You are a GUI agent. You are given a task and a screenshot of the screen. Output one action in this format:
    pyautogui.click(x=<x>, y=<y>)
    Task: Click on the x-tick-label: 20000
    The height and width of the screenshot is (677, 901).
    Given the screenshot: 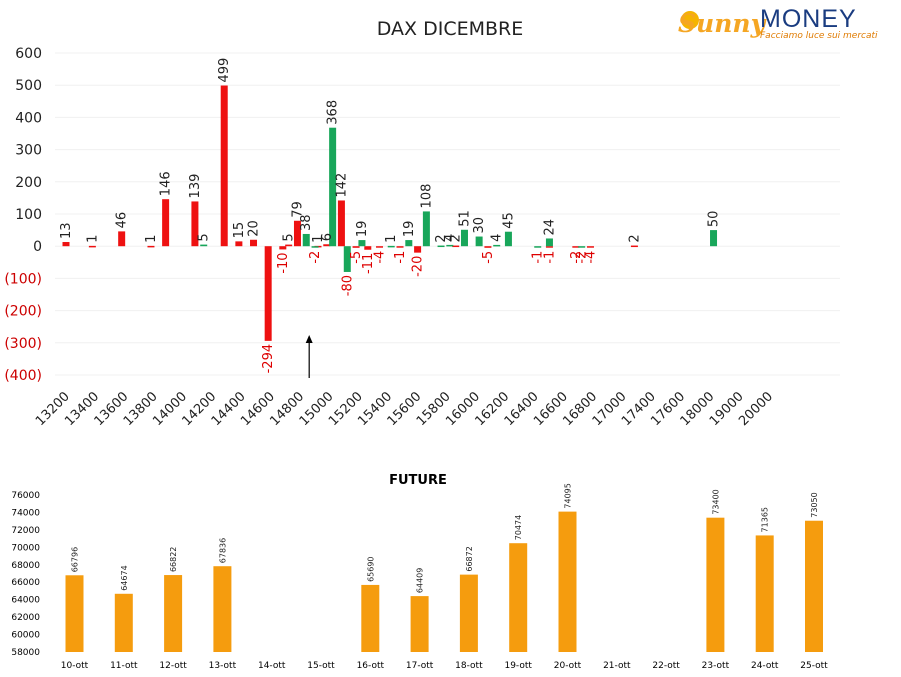 What is the action you would take?
    pyautogui.click(x=756, y=409)
    